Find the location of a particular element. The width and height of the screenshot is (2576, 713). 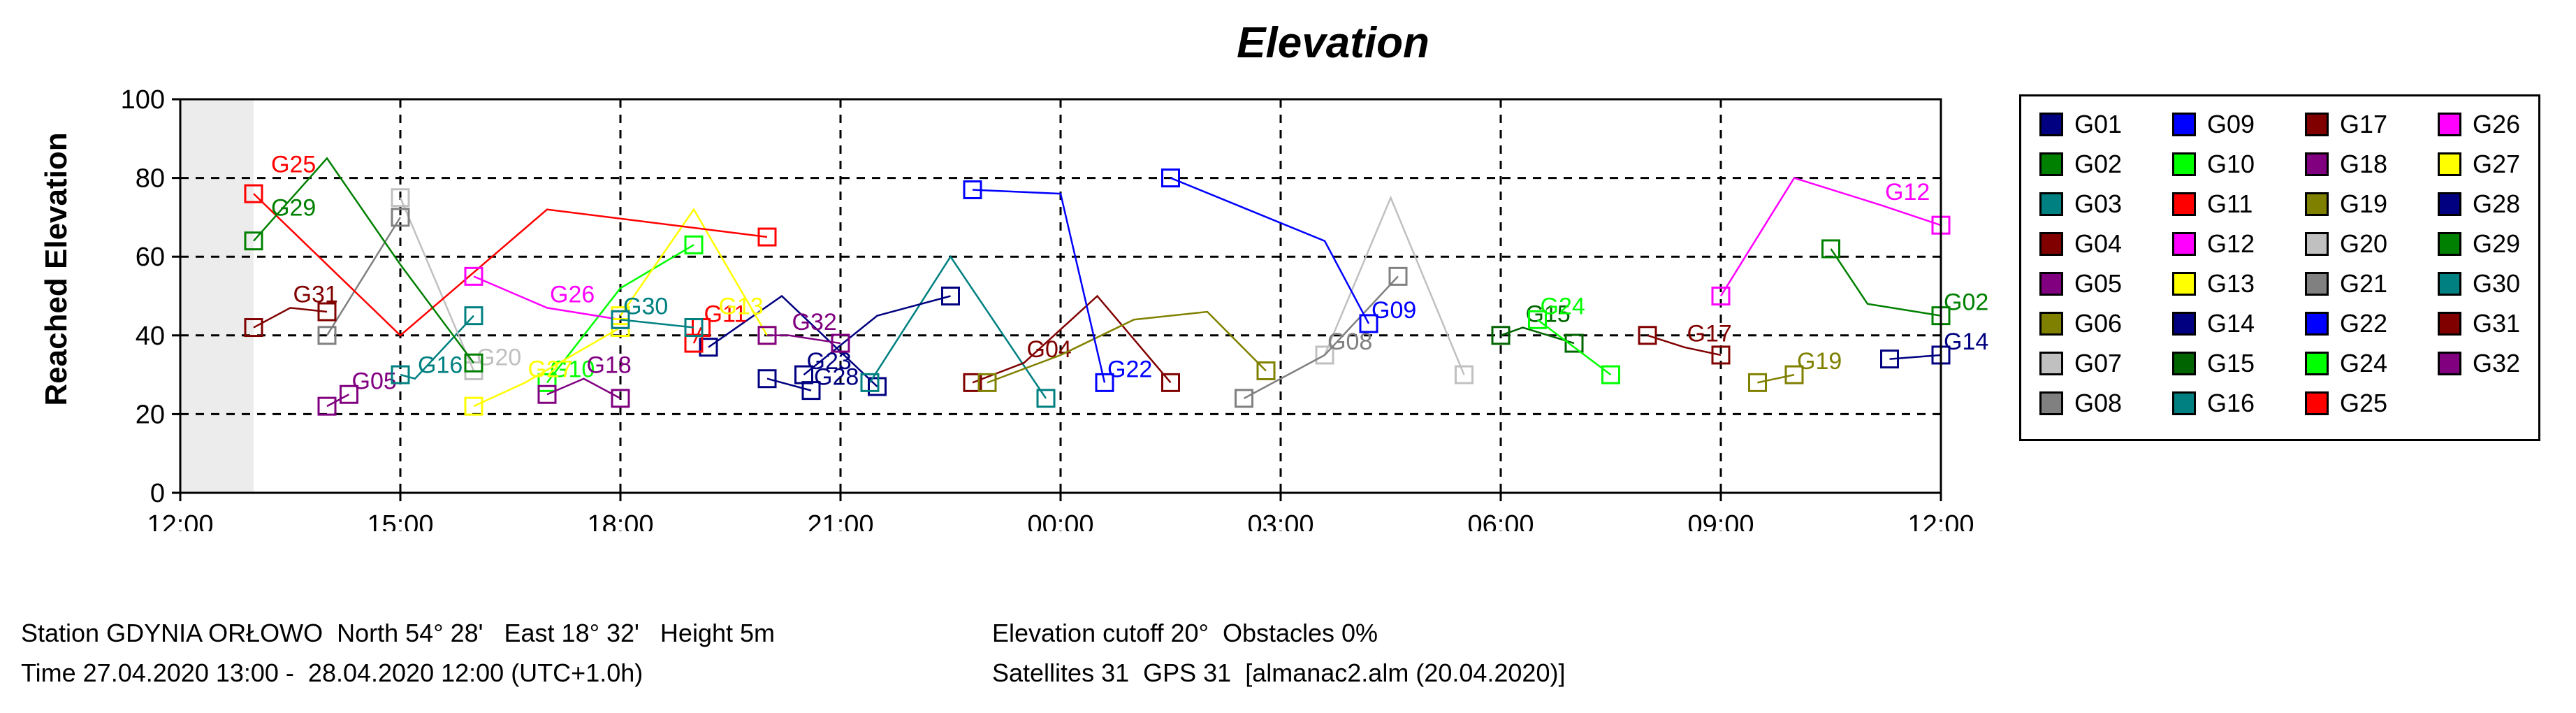

legend-item: G04 is located at coordinates (2080, 244).